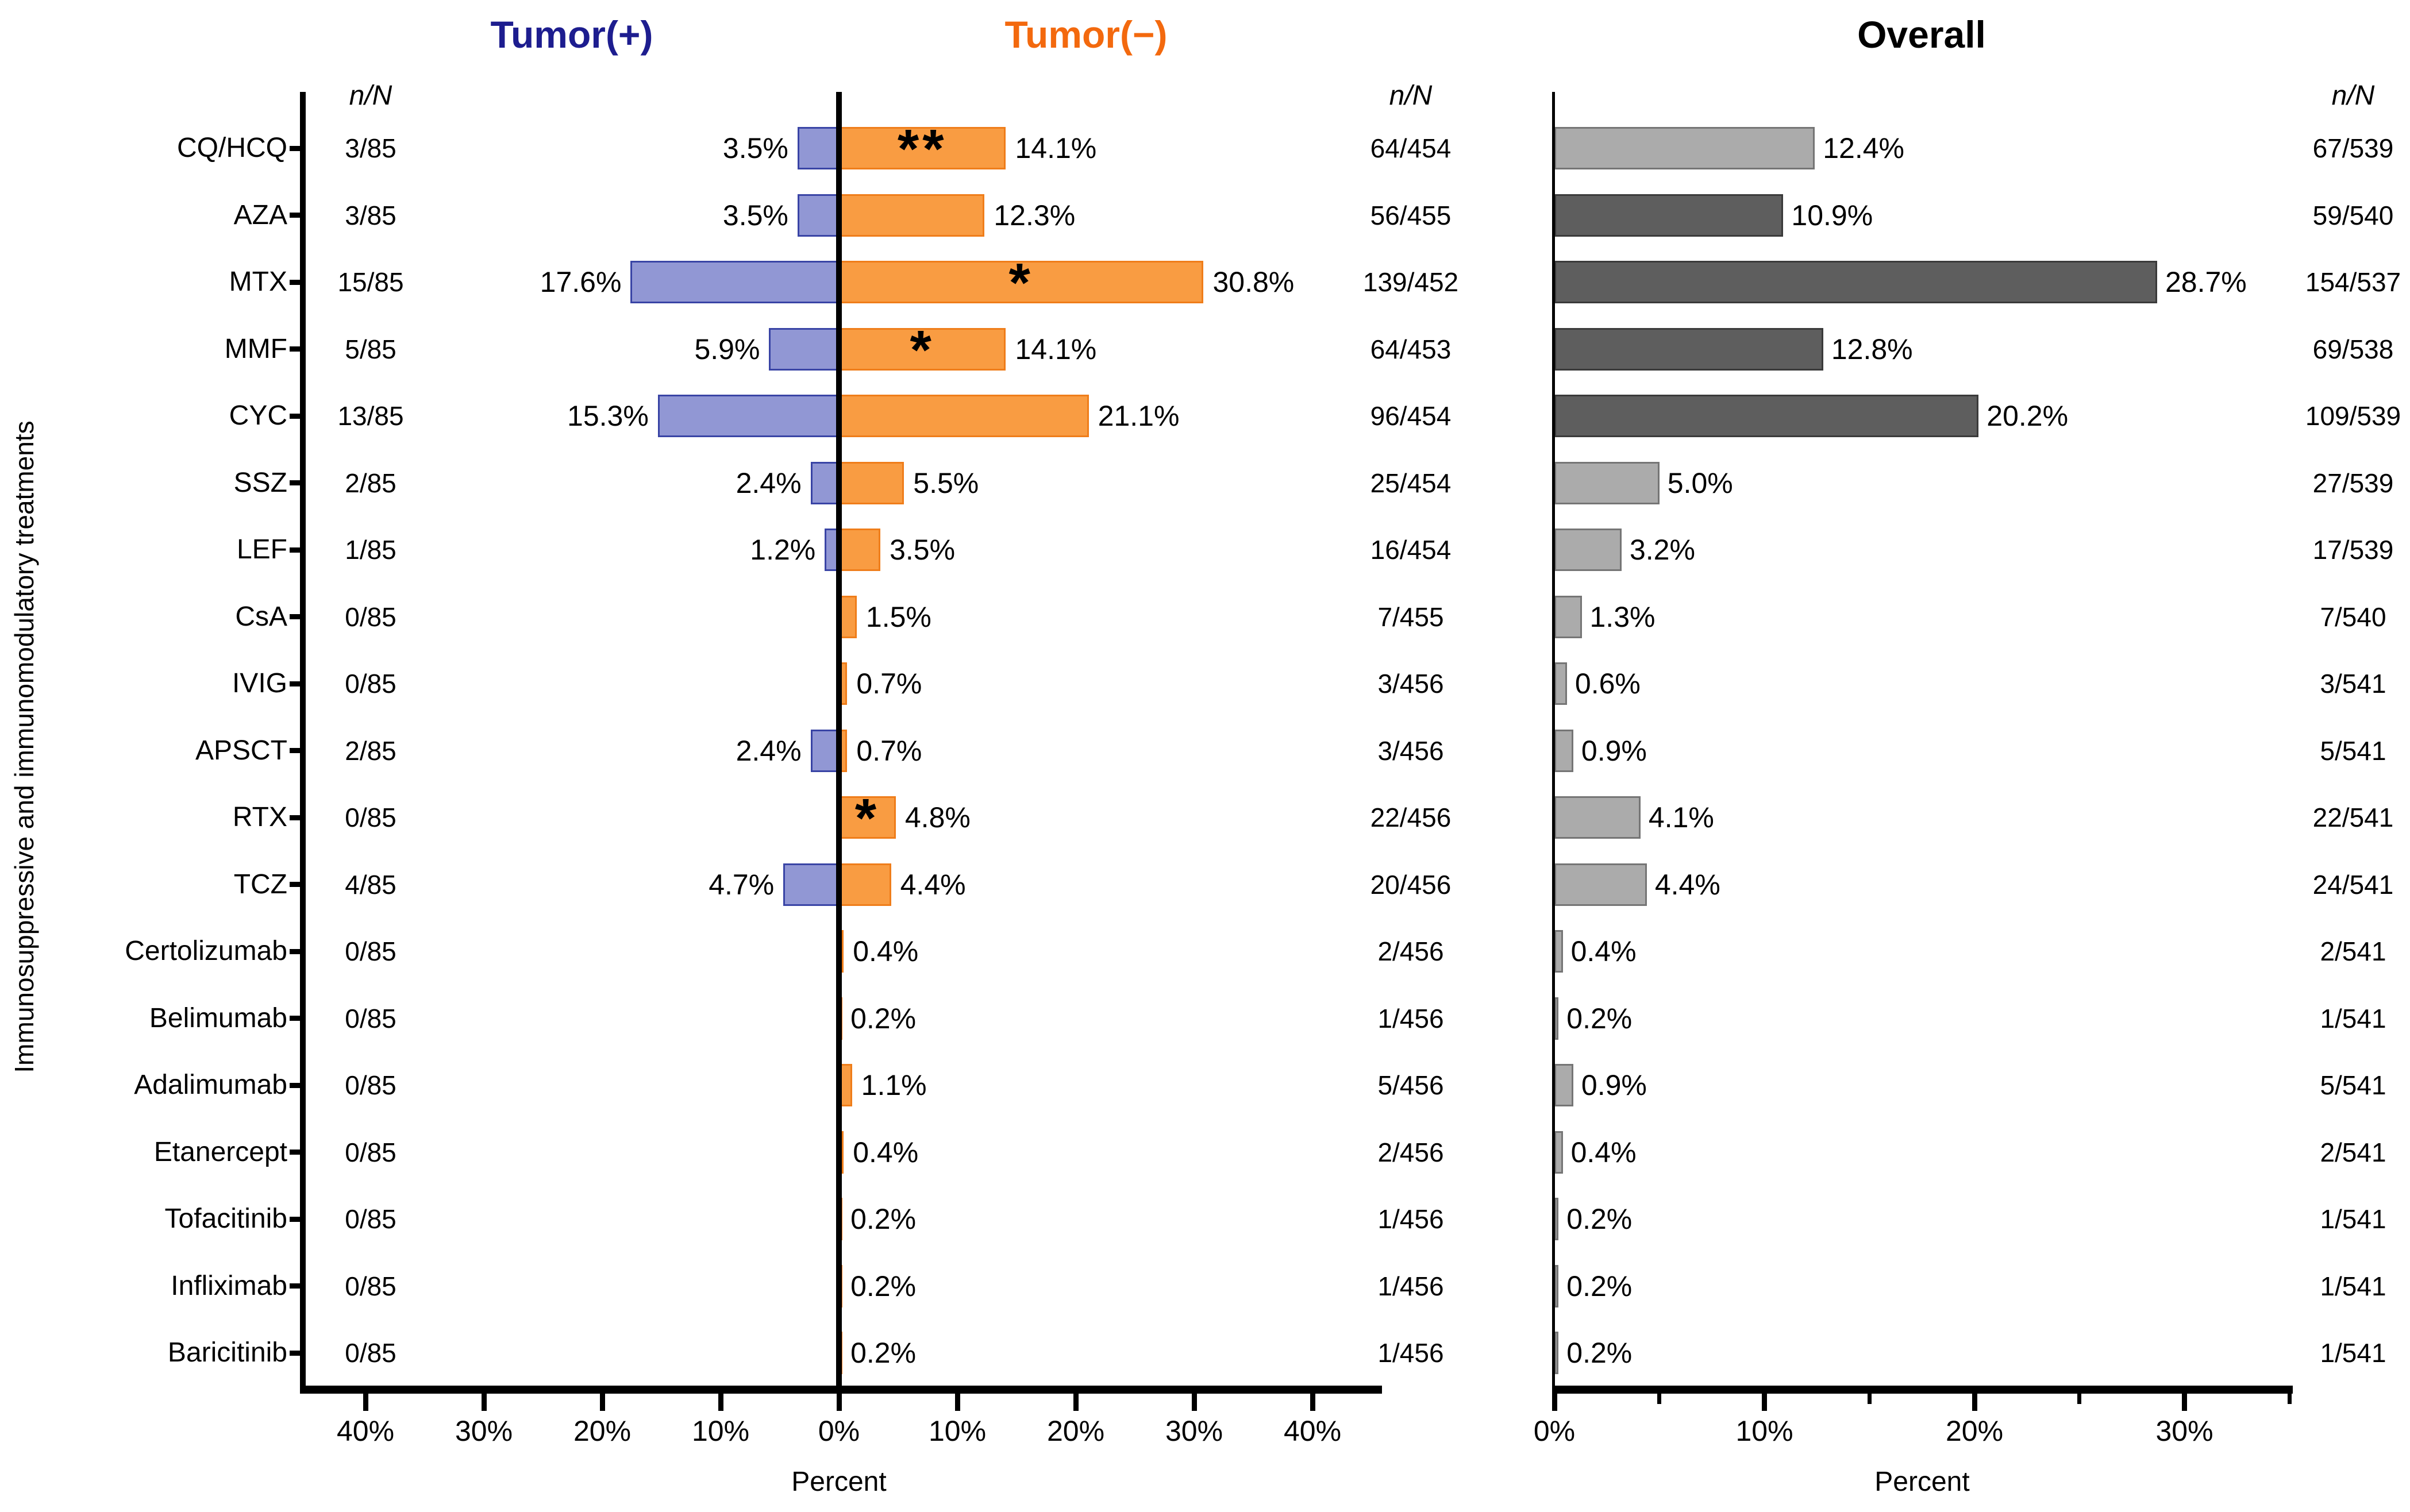 The height and width of the screenshot is (1512, 2410). I want to click on tumor-neg-value: 5.5%, so click(946, 483).